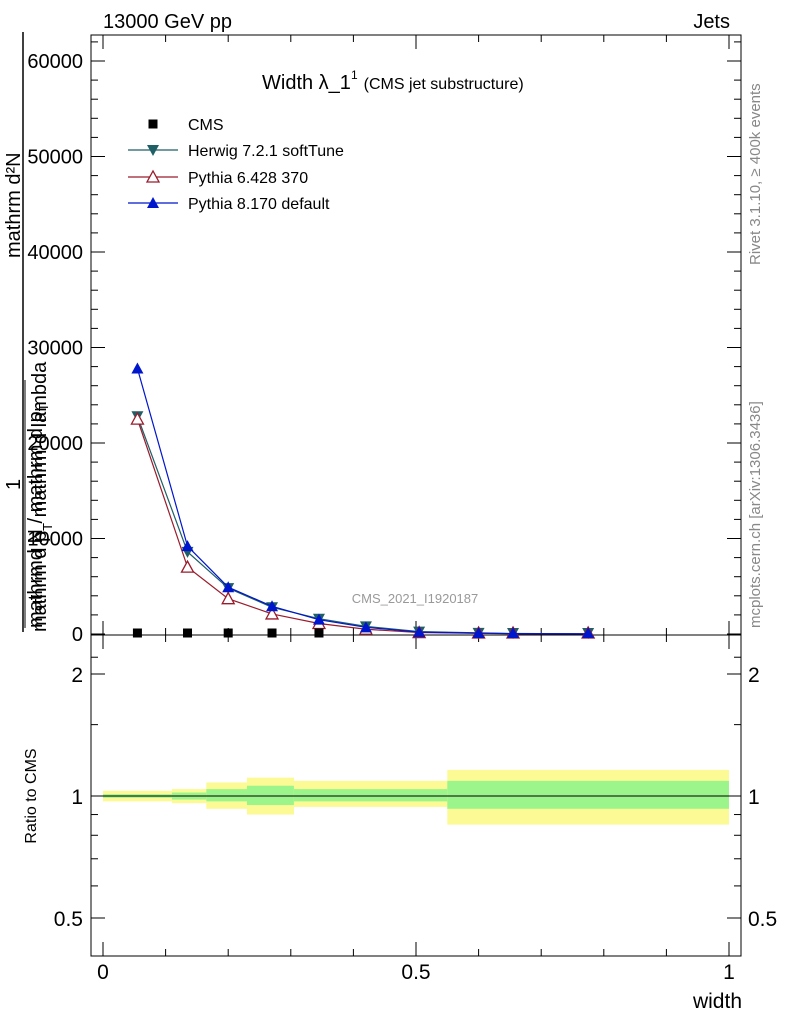 The height and width of the screenshot is (1024, 786). I want to click on main-y-tick-label: 40000, so click(55, 253).